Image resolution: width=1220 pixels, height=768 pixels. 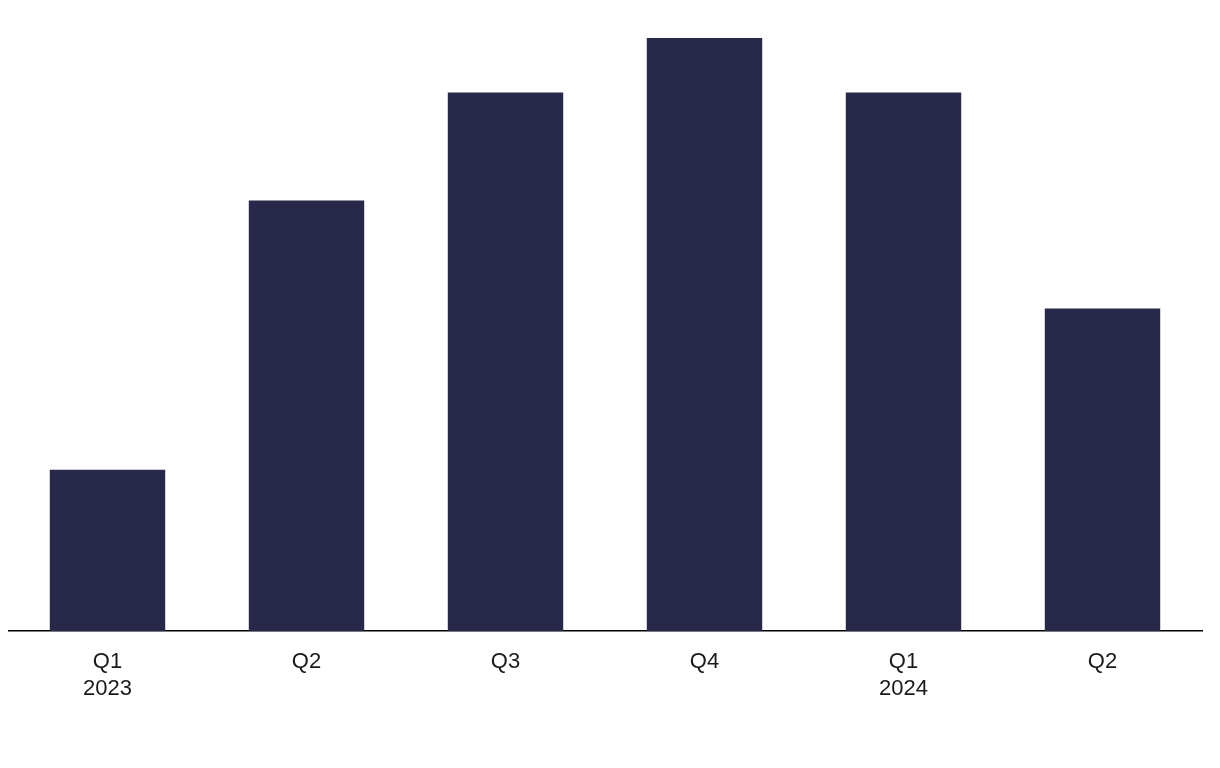 I want to click on x-tick-label: Q1 2024, so click(x=903, y=674).